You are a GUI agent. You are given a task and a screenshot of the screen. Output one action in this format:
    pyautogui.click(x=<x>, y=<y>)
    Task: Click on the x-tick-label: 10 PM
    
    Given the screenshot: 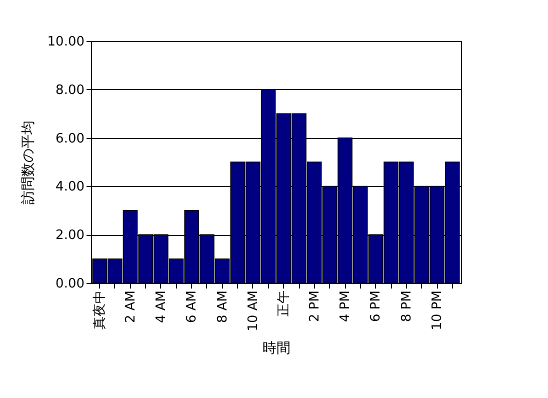 What is the action you would take?
    pyautogui.click(x=438, y=310)
    